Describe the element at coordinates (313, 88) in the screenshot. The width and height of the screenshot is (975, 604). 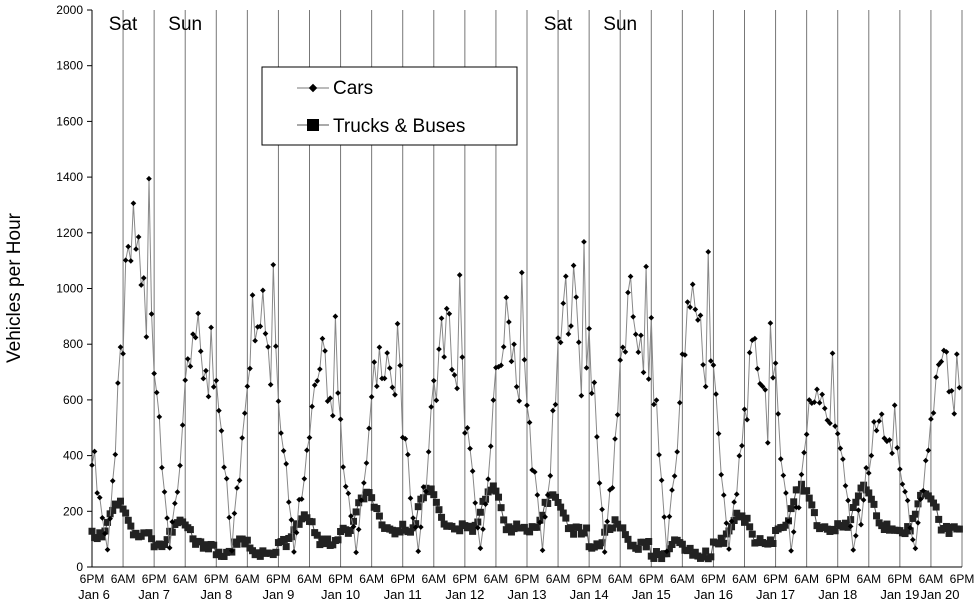
I see `legend-cars-marker` at that location.